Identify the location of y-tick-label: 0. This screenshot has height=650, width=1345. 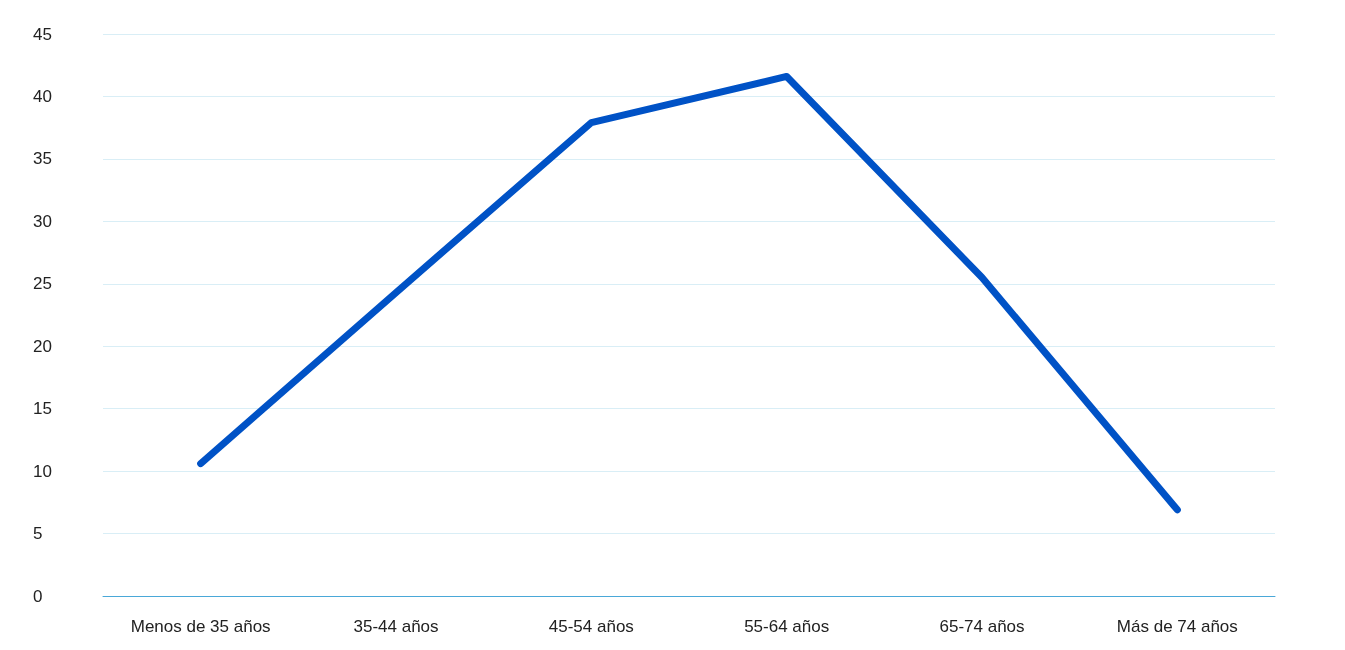
(38, 596).